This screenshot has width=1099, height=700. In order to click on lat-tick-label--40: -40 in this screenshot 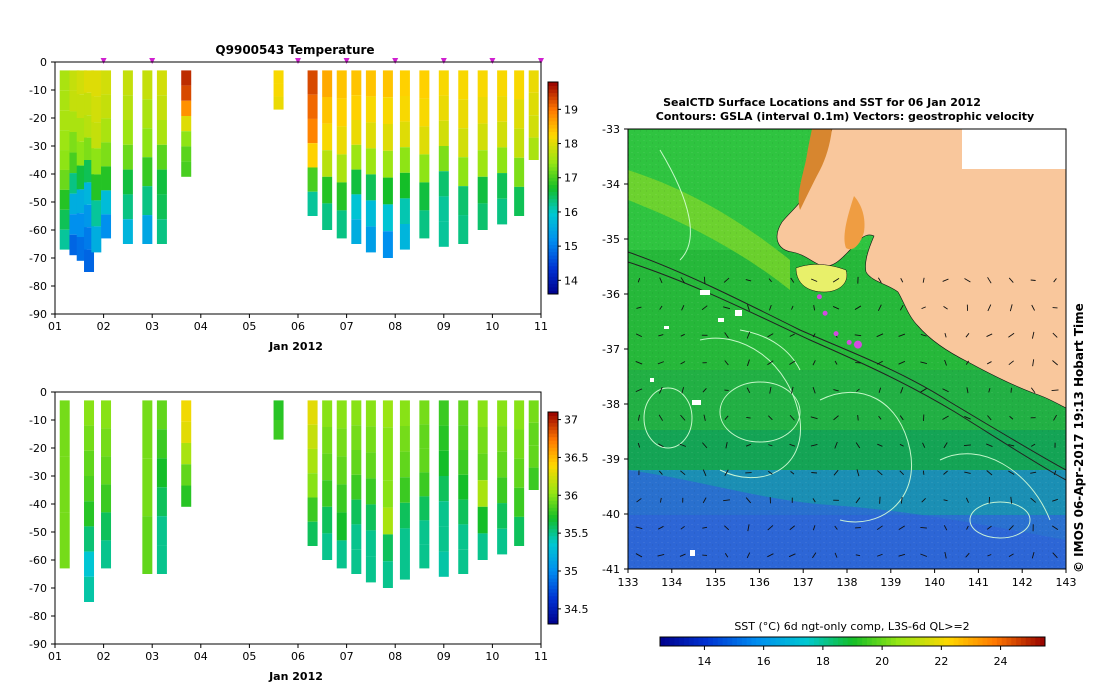, I will do `click(611, 514)`.